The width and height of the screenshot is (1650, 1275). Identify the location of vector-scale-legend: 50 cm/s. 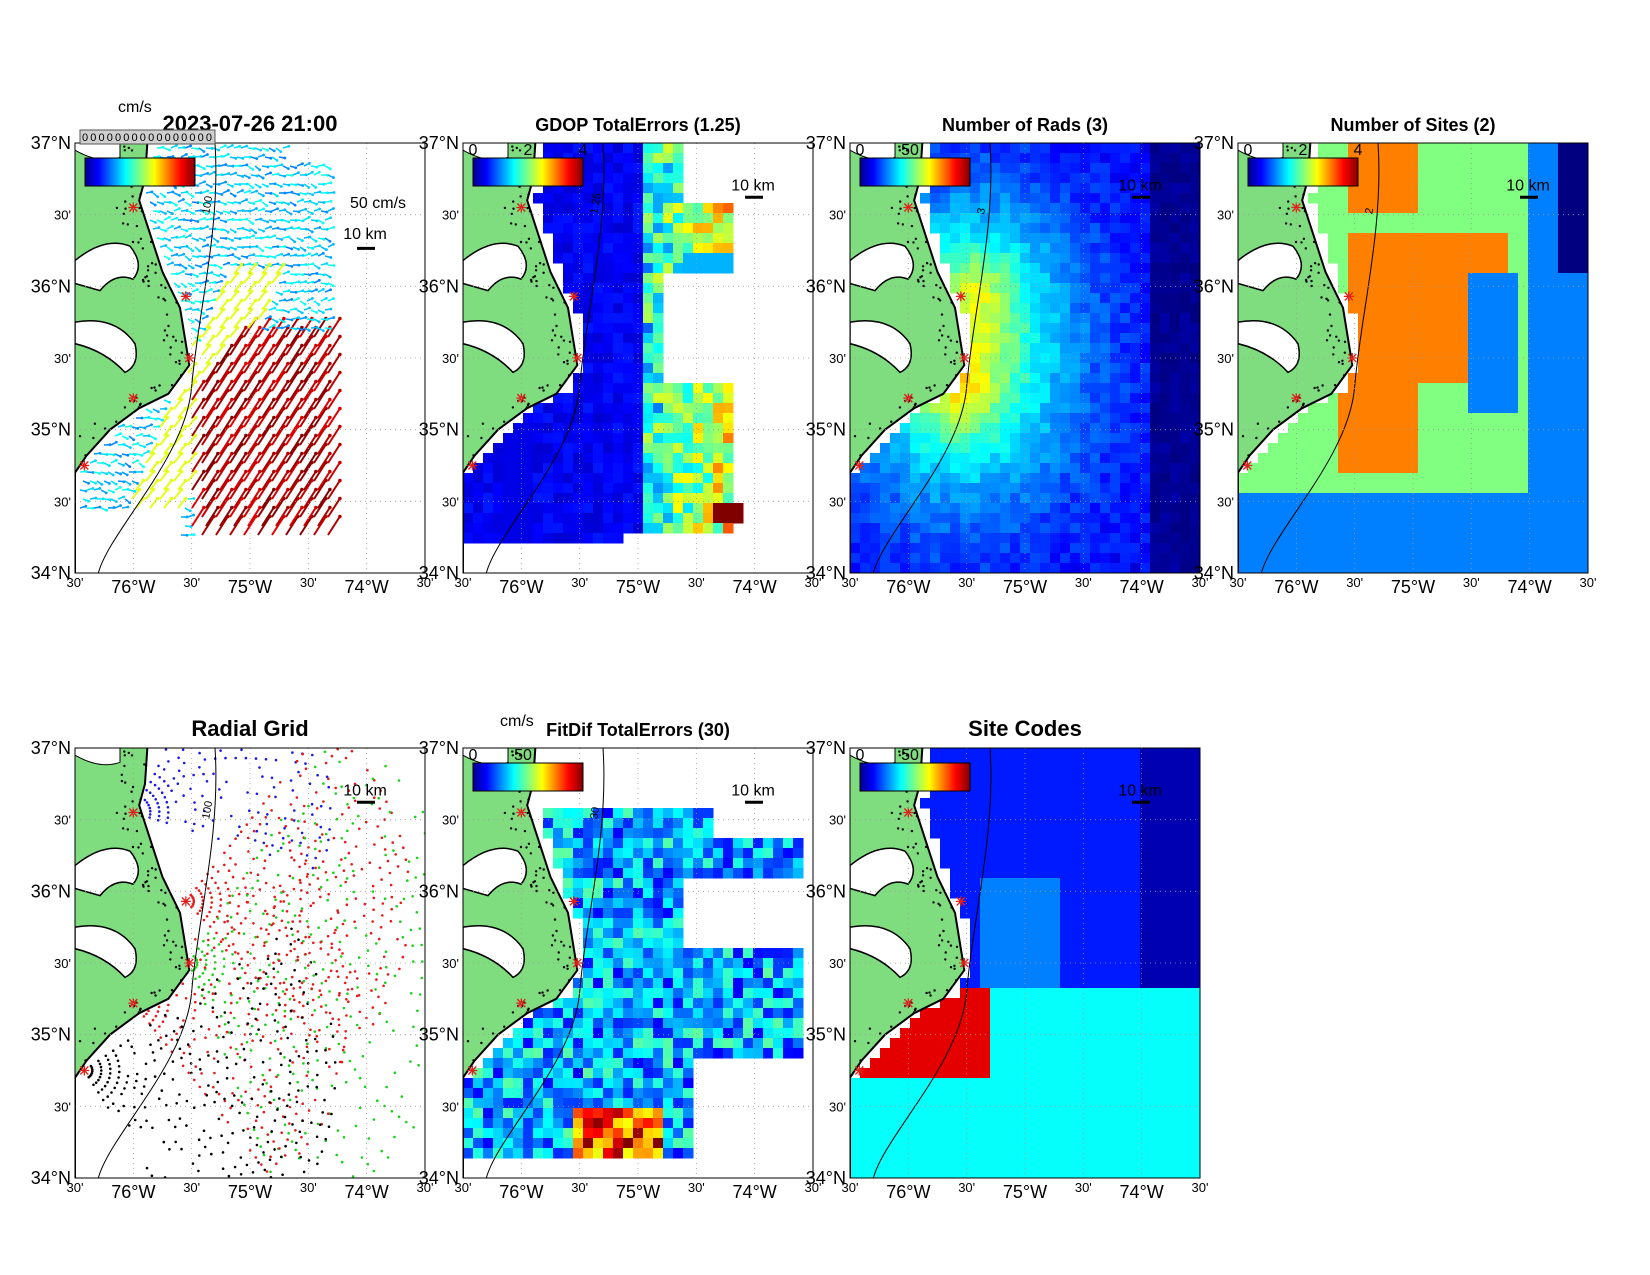
(378, 203).